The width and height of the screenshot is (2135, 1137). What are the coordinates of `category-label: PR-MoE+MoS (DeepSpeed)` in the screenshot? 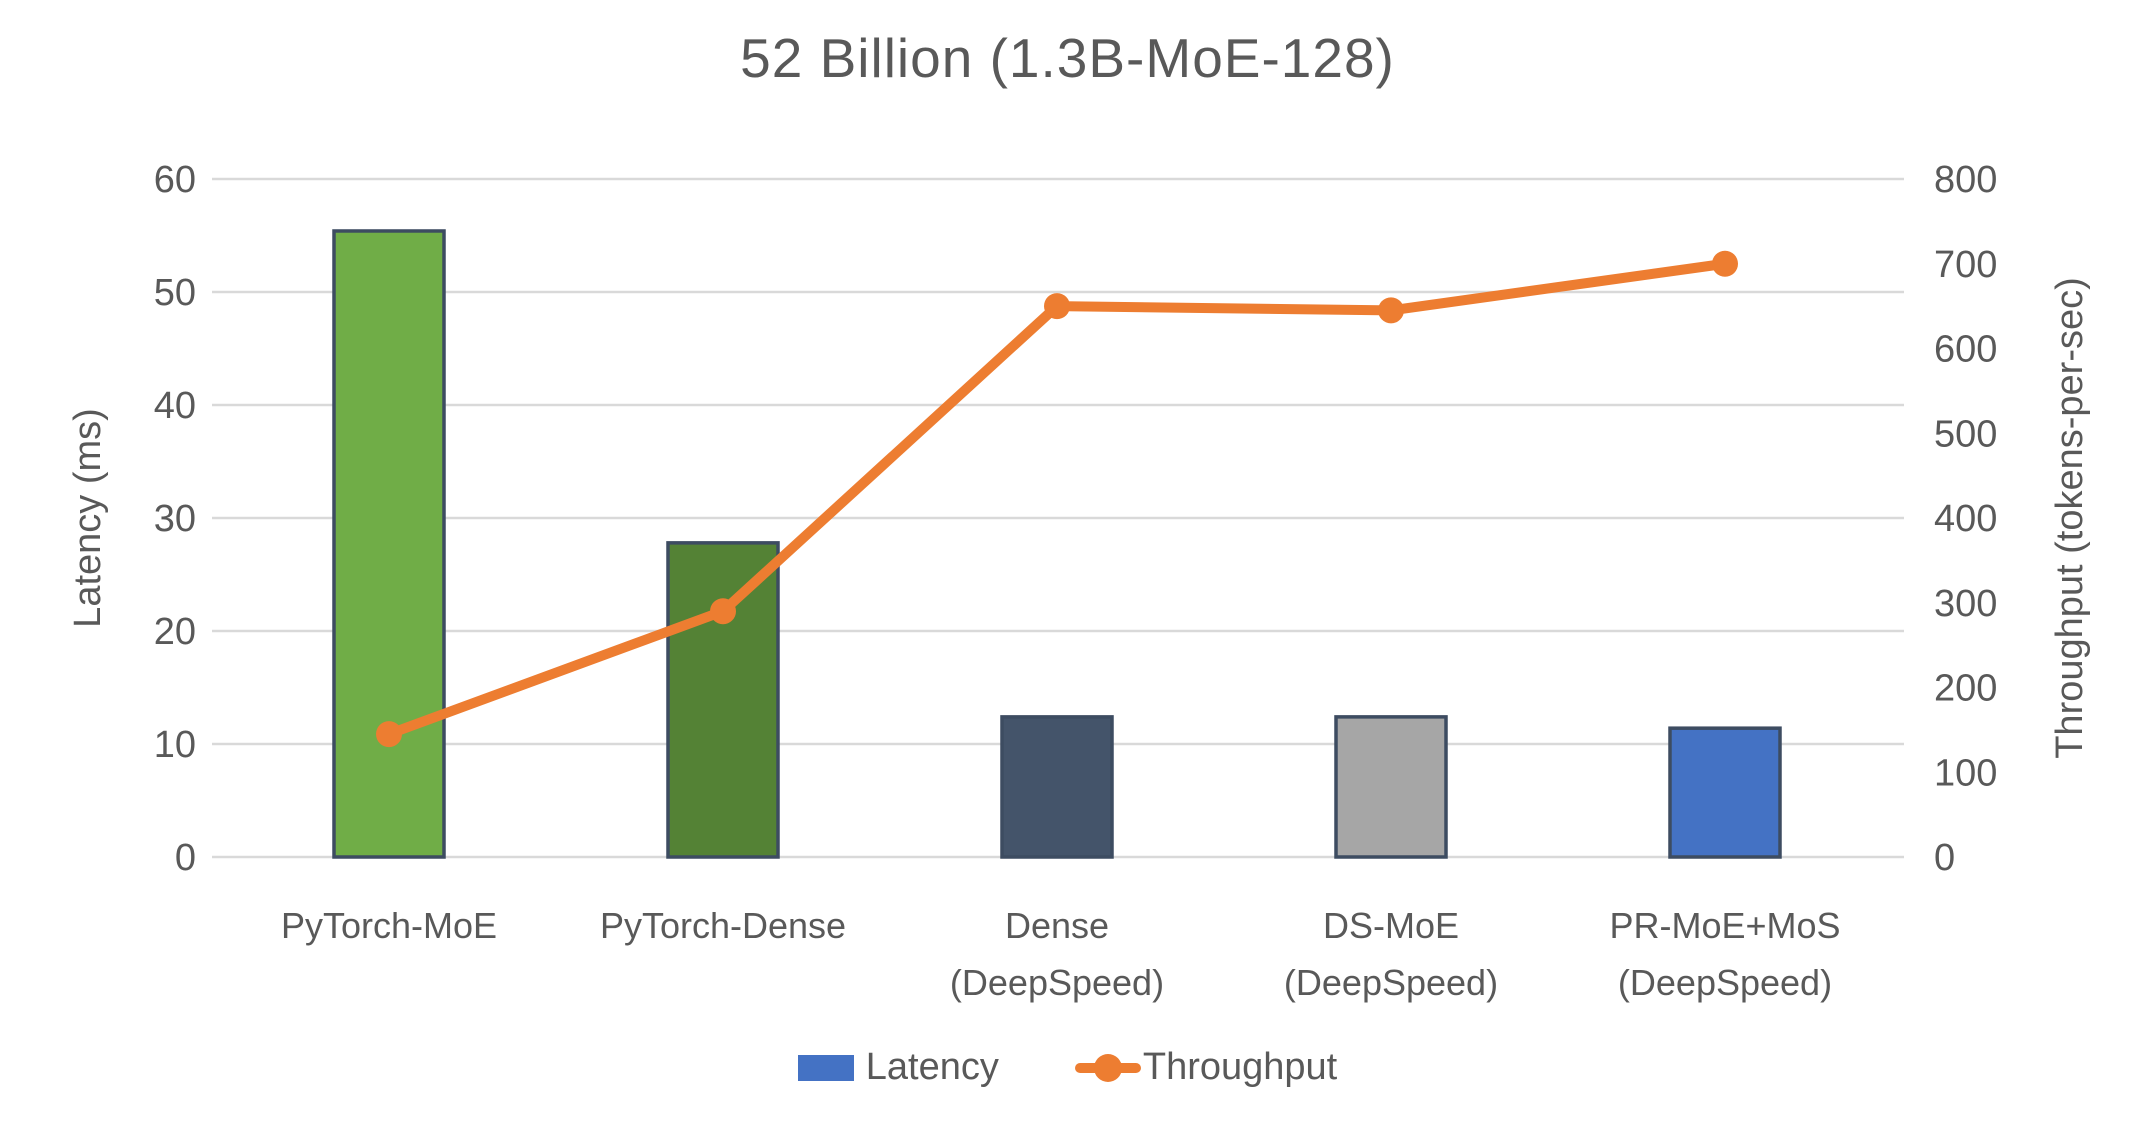 It's located at (1724, 954).